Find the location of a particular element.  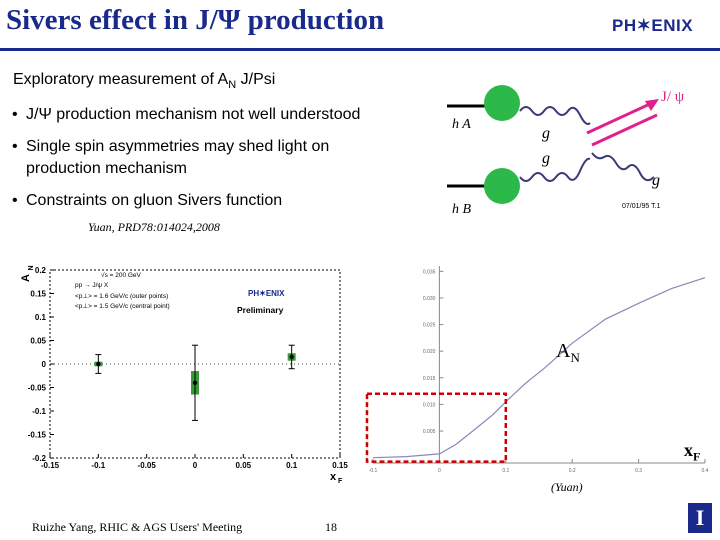

right-xf-label: xF is located at coordinates (692, 452).